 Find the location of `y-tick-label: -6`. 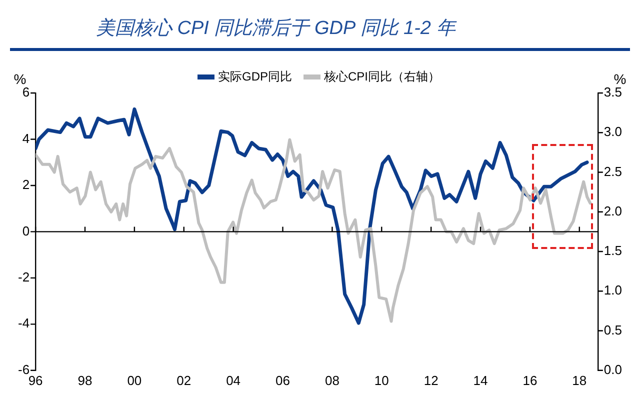

y-tick-label: -6 is located at coordinates (24, 369).